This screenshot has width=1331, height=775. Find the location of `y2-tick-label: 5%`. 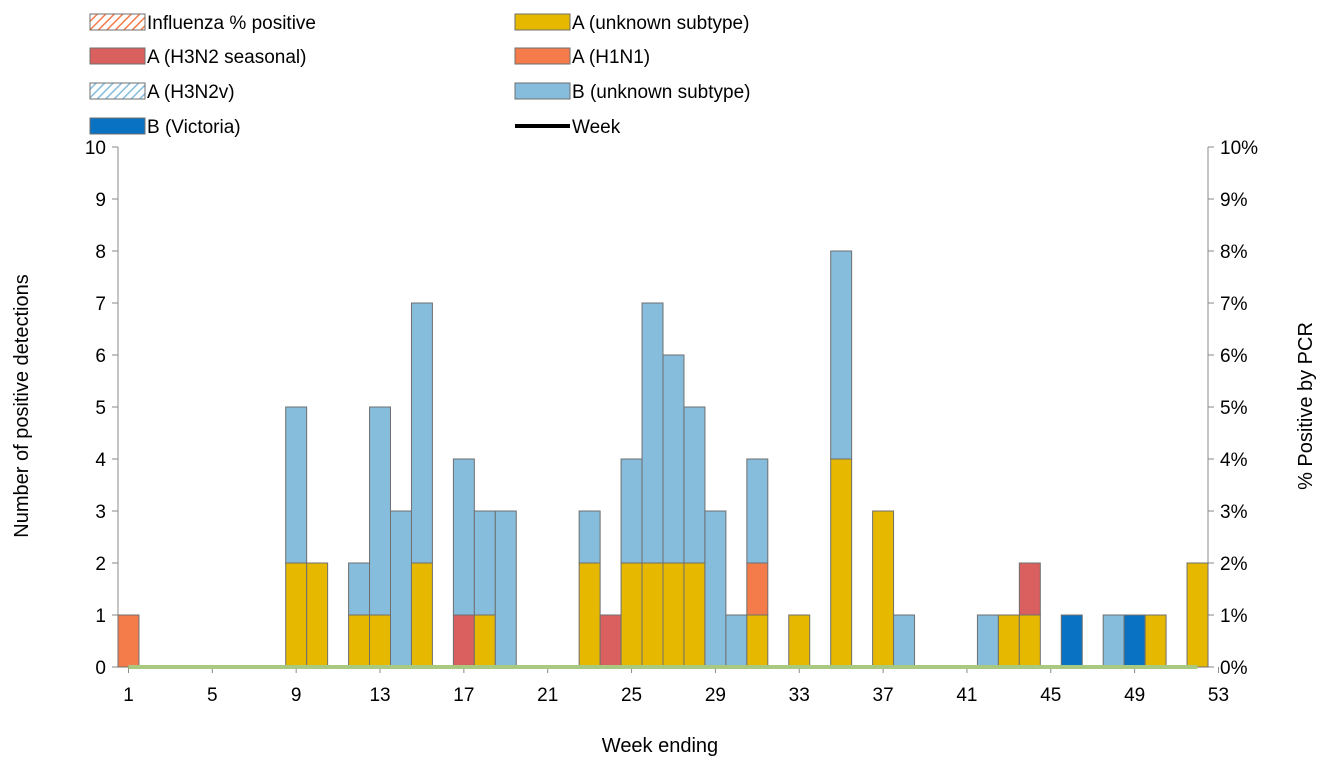

y2-tick-label: 5% is located at coordinates (1234, 408).